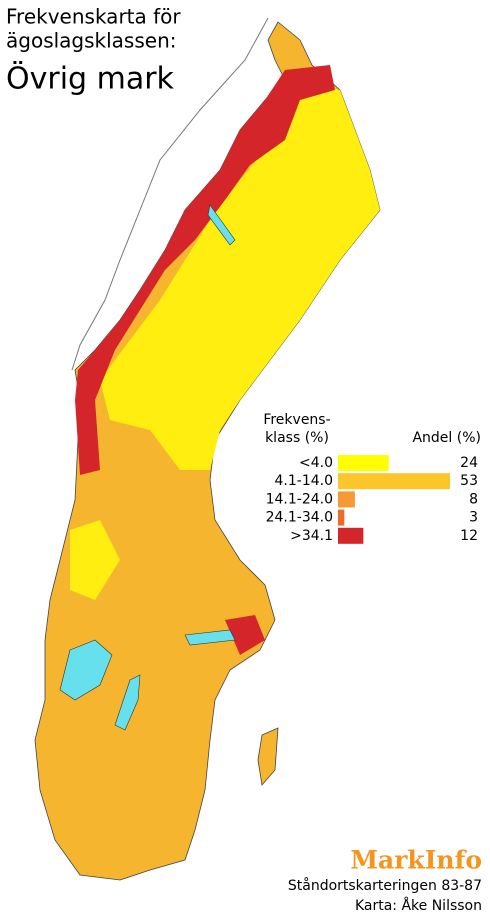  What do you see at coordinates (469, 481) in the screenshot?
I see `legend-value: 53` at bounding box center [469, 481].